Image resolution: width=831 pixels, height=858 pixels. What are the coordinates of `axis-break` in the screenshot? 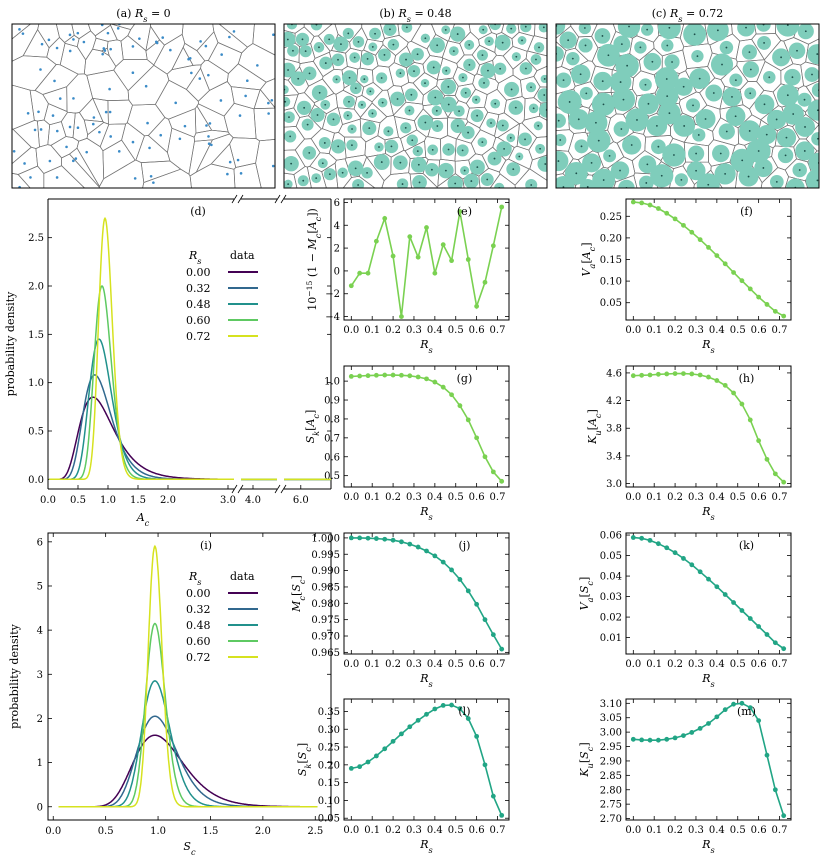 It's located at (277, 199).